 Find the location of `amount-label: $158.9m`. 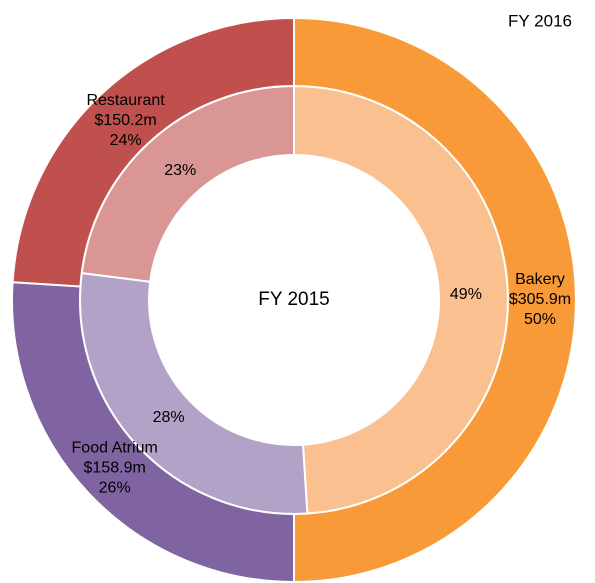

amount-label: $158.9m is located at coordinates (115, 468).